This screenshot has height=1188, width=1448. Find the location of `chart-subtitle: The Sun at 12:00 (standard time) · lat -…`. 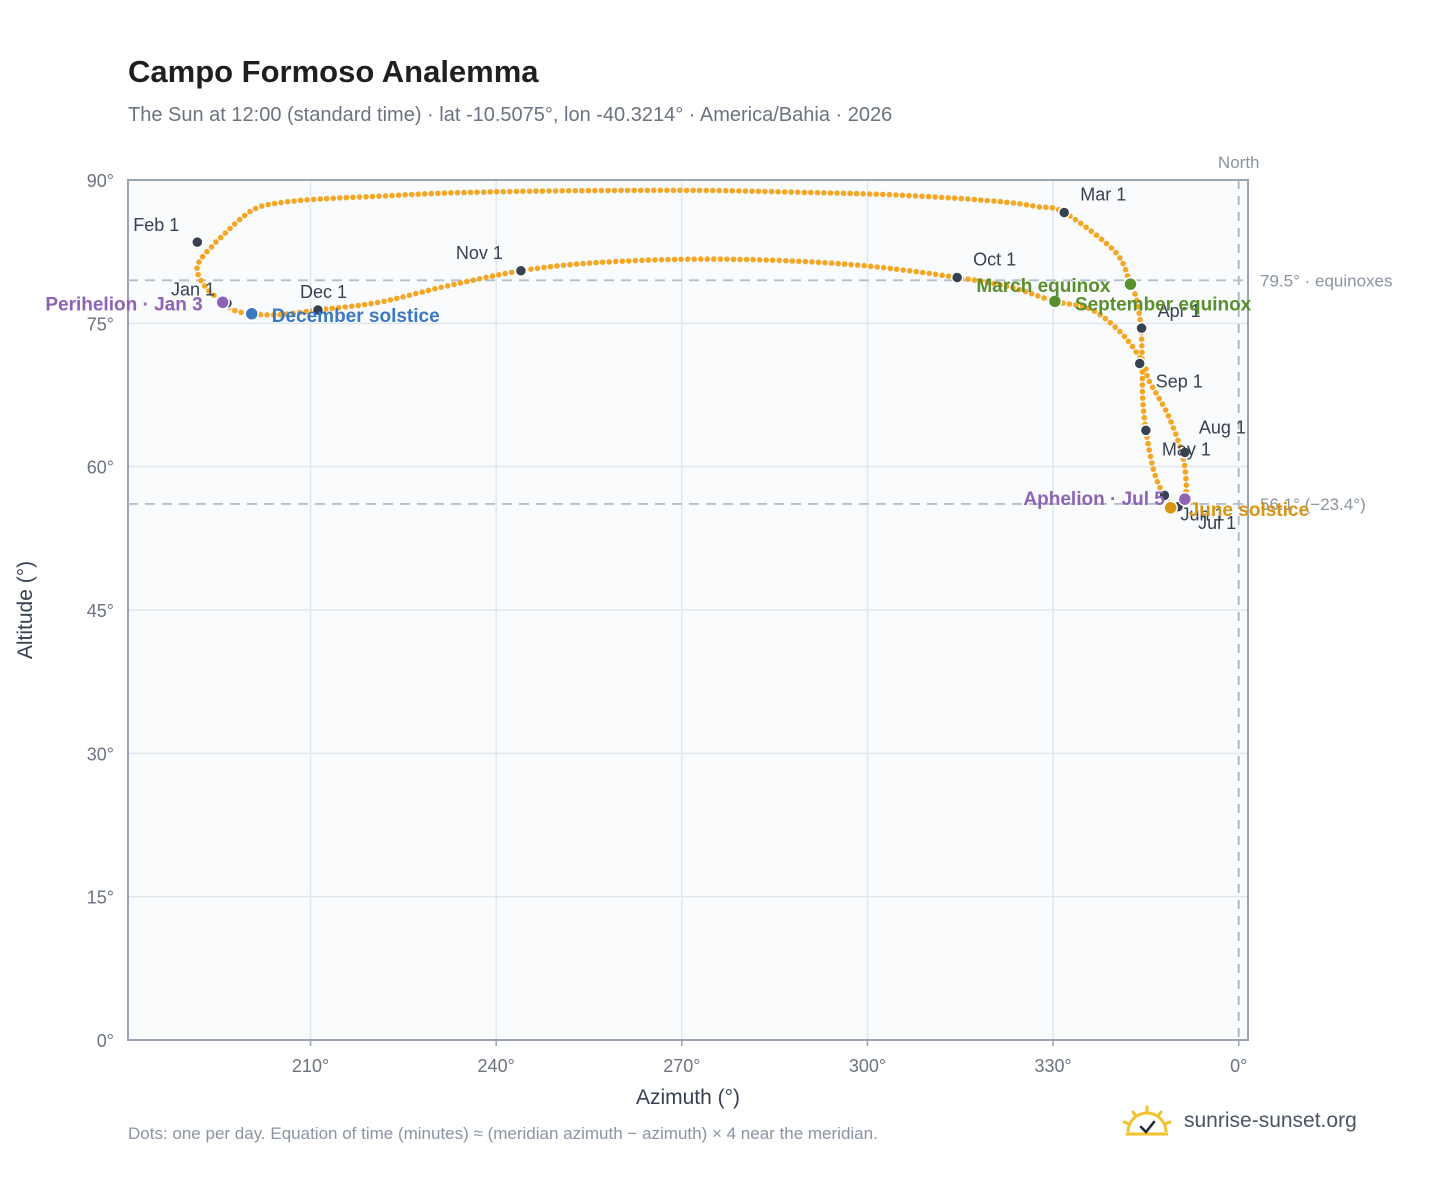

chart-subtitle: The Sun at 12:00 (standard time) · lat -… is located at coordinates (510, 115).